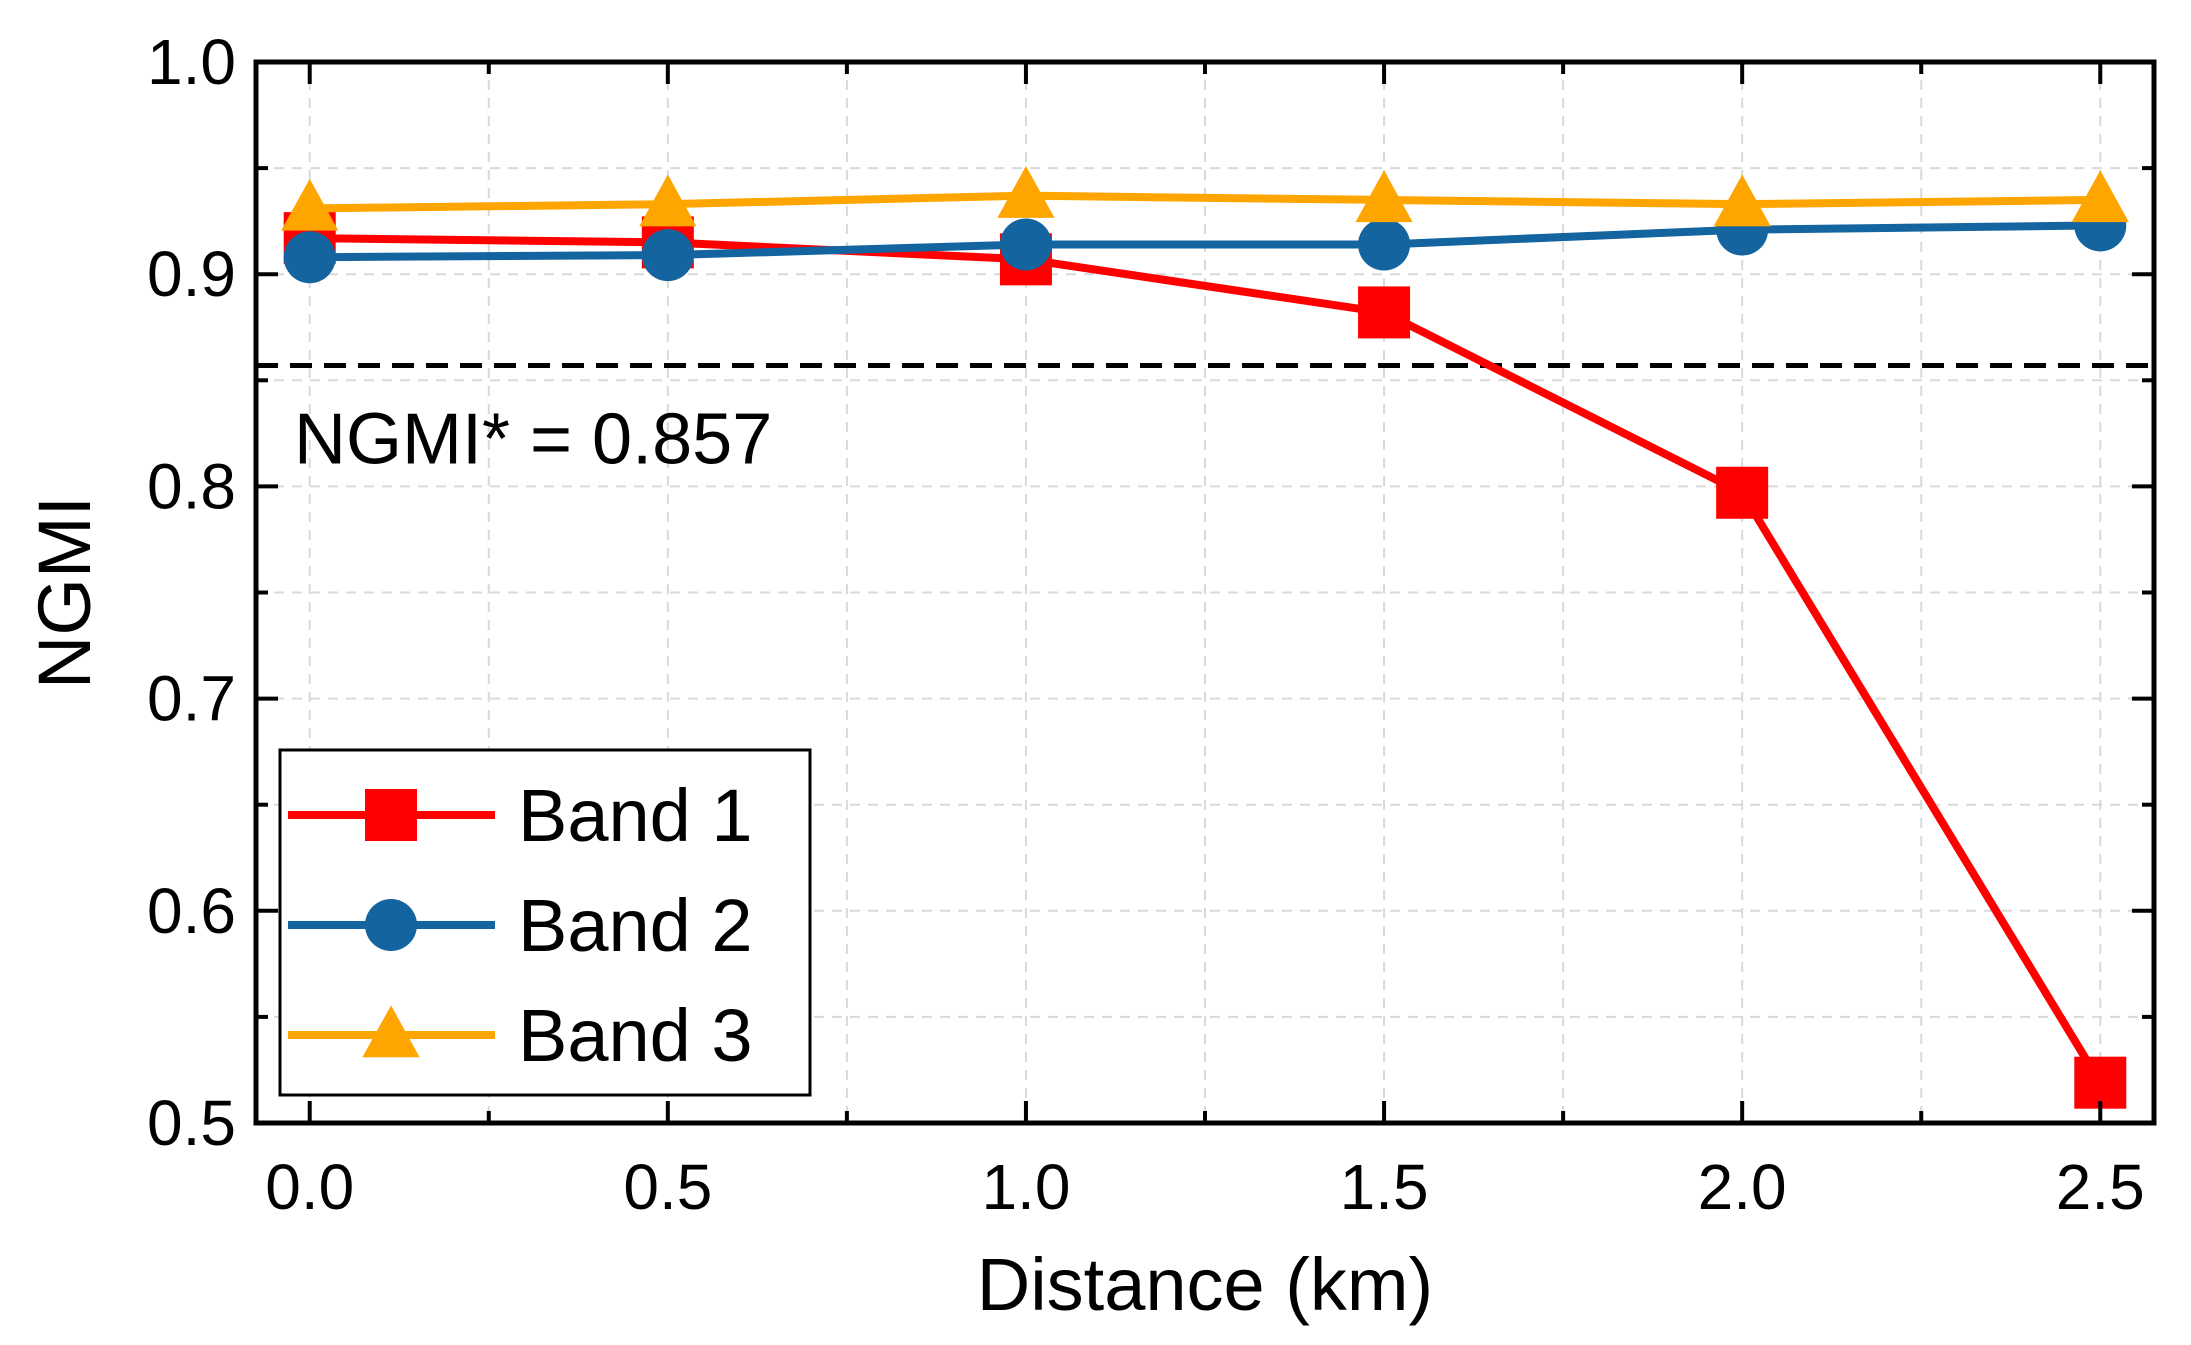 This screenshot has height=1345, width=2191. What do you see at coordinates (1384, 1187) in the screenshot?
I see `x-tick-label: 1.5` at bounding box center [1384, 1187].